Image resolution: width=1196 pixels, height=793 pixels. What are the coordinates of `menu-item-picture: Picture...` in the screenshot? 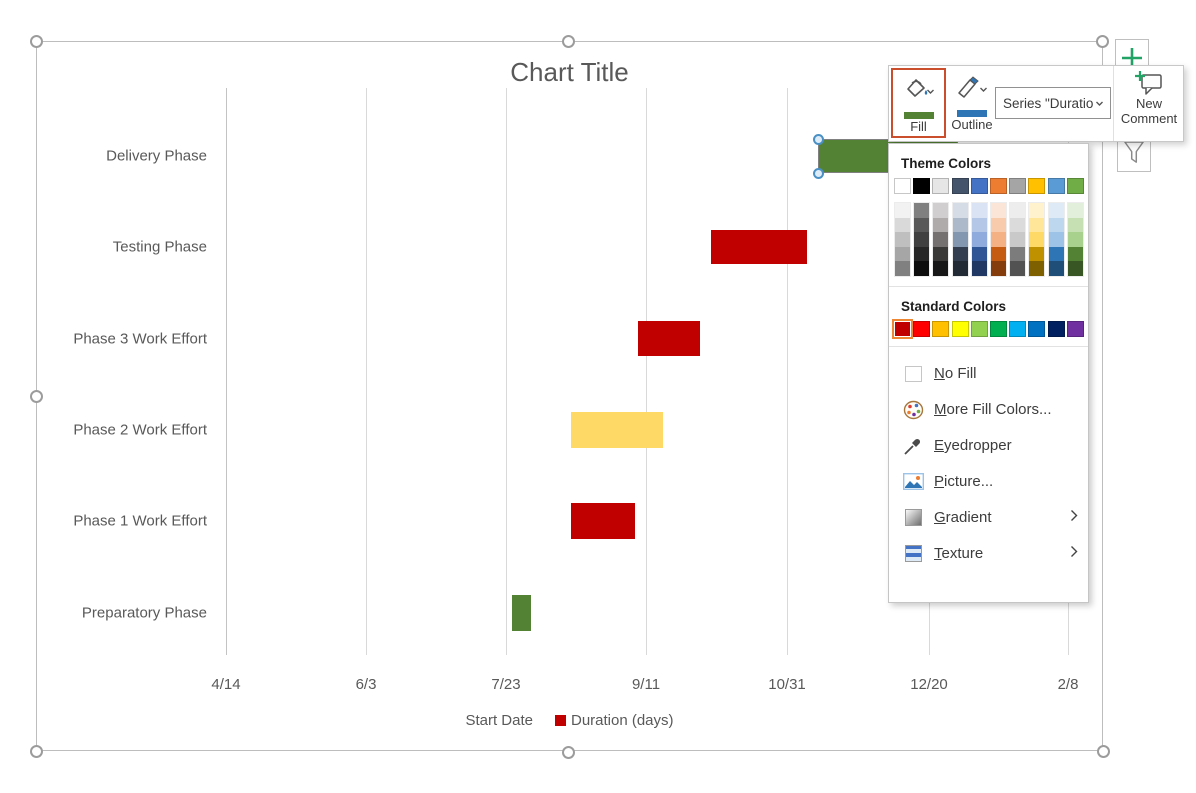 It's located at (988, 482).